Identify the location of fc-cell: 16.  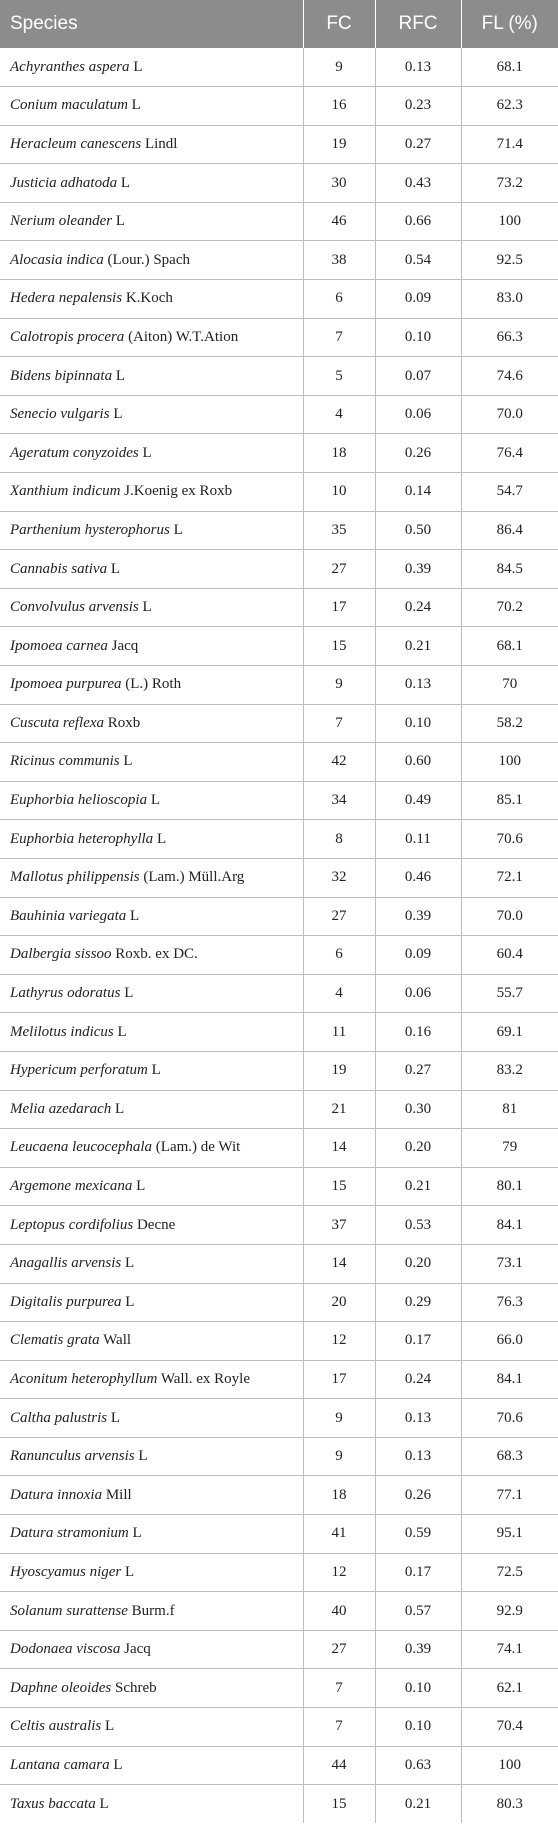
(338, 106).